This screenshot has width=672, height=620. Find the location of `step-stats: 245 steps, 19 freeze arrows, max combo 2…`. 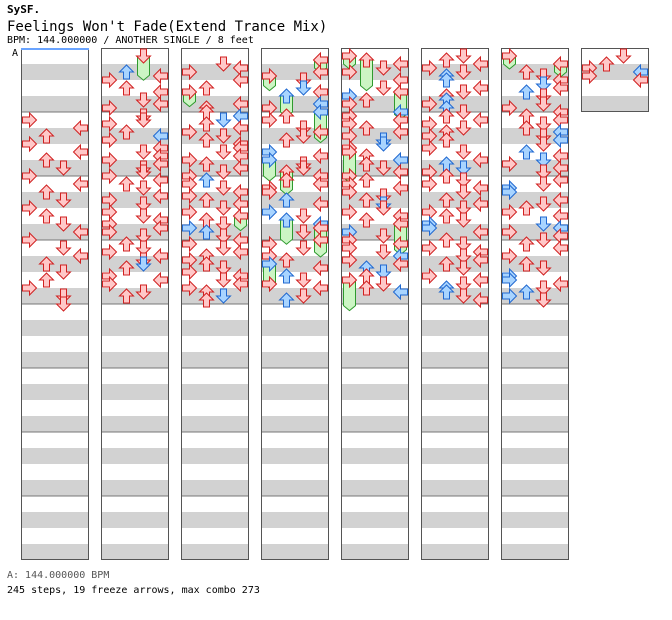

step-stats: 245 steps, 19 freeze arrows, max combo 2… is located at coordinates (133, 590).